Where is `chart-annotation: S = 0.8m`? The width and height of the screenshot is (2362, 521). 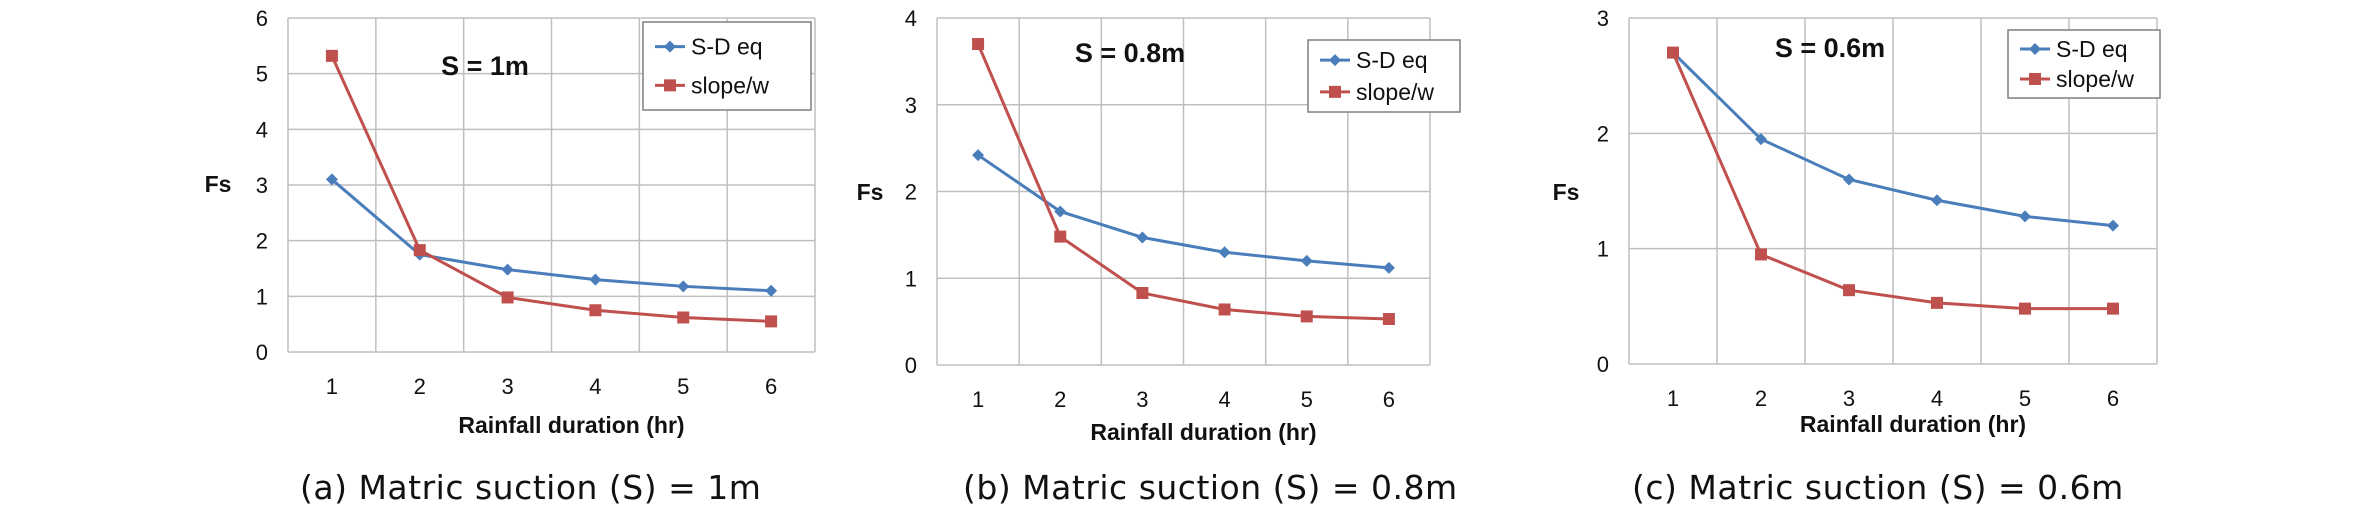
chart-annotation: S = 0.8m is located at coordinates (1130, 53).